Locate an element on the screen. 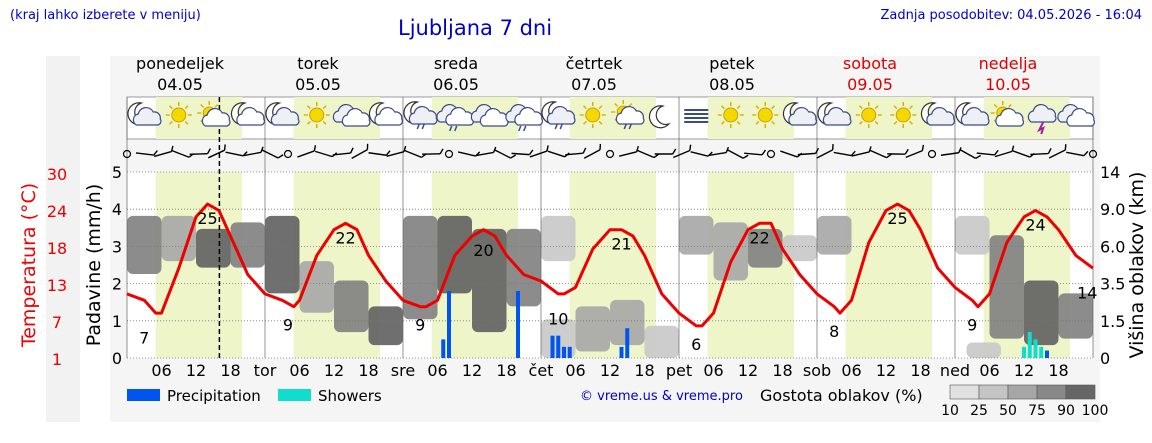  storm-cloud-icon is located at coordinates (1042, 119).